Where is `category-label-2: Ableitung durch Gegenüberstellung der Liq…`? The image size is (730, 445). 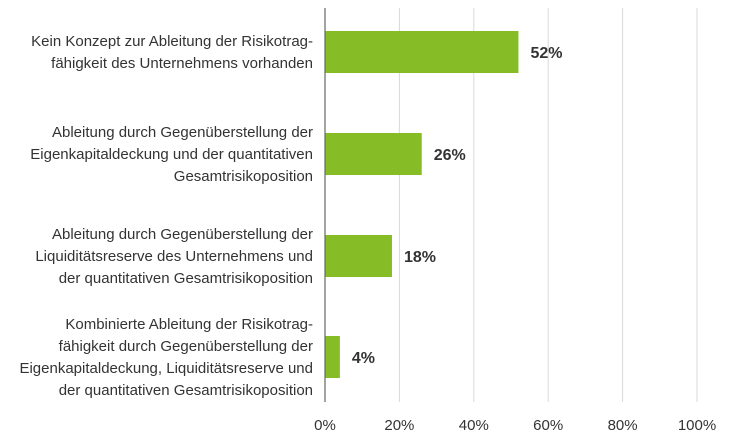
category-label-2: Ableitung durch Gegenüberstellung der Liq… is located at coordinates (174, 256).